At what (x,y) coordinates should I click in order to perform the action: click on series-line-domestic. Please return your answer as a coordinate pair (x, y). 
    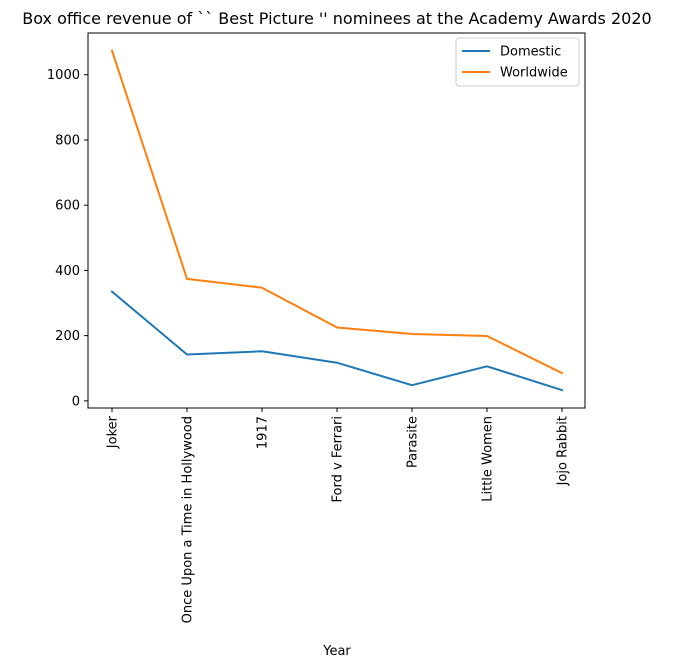
    Looking at the image, I should click on (337, 341).